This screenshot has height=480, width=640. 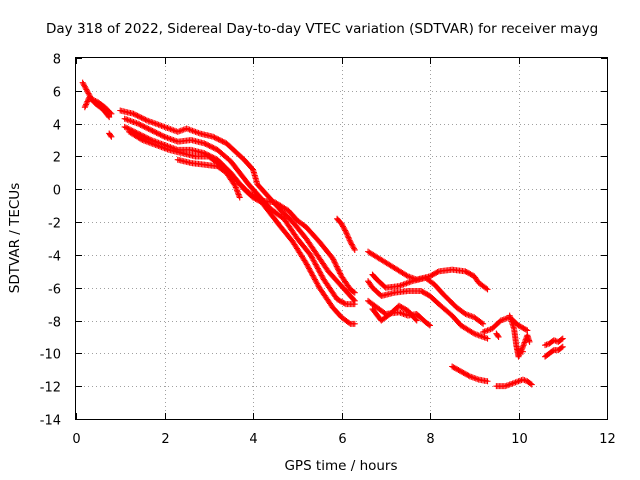 What do you see at coordinates (342, 439) in the screenshot?
I see `x-tick-label: 6` at bounding box center [342, 439].